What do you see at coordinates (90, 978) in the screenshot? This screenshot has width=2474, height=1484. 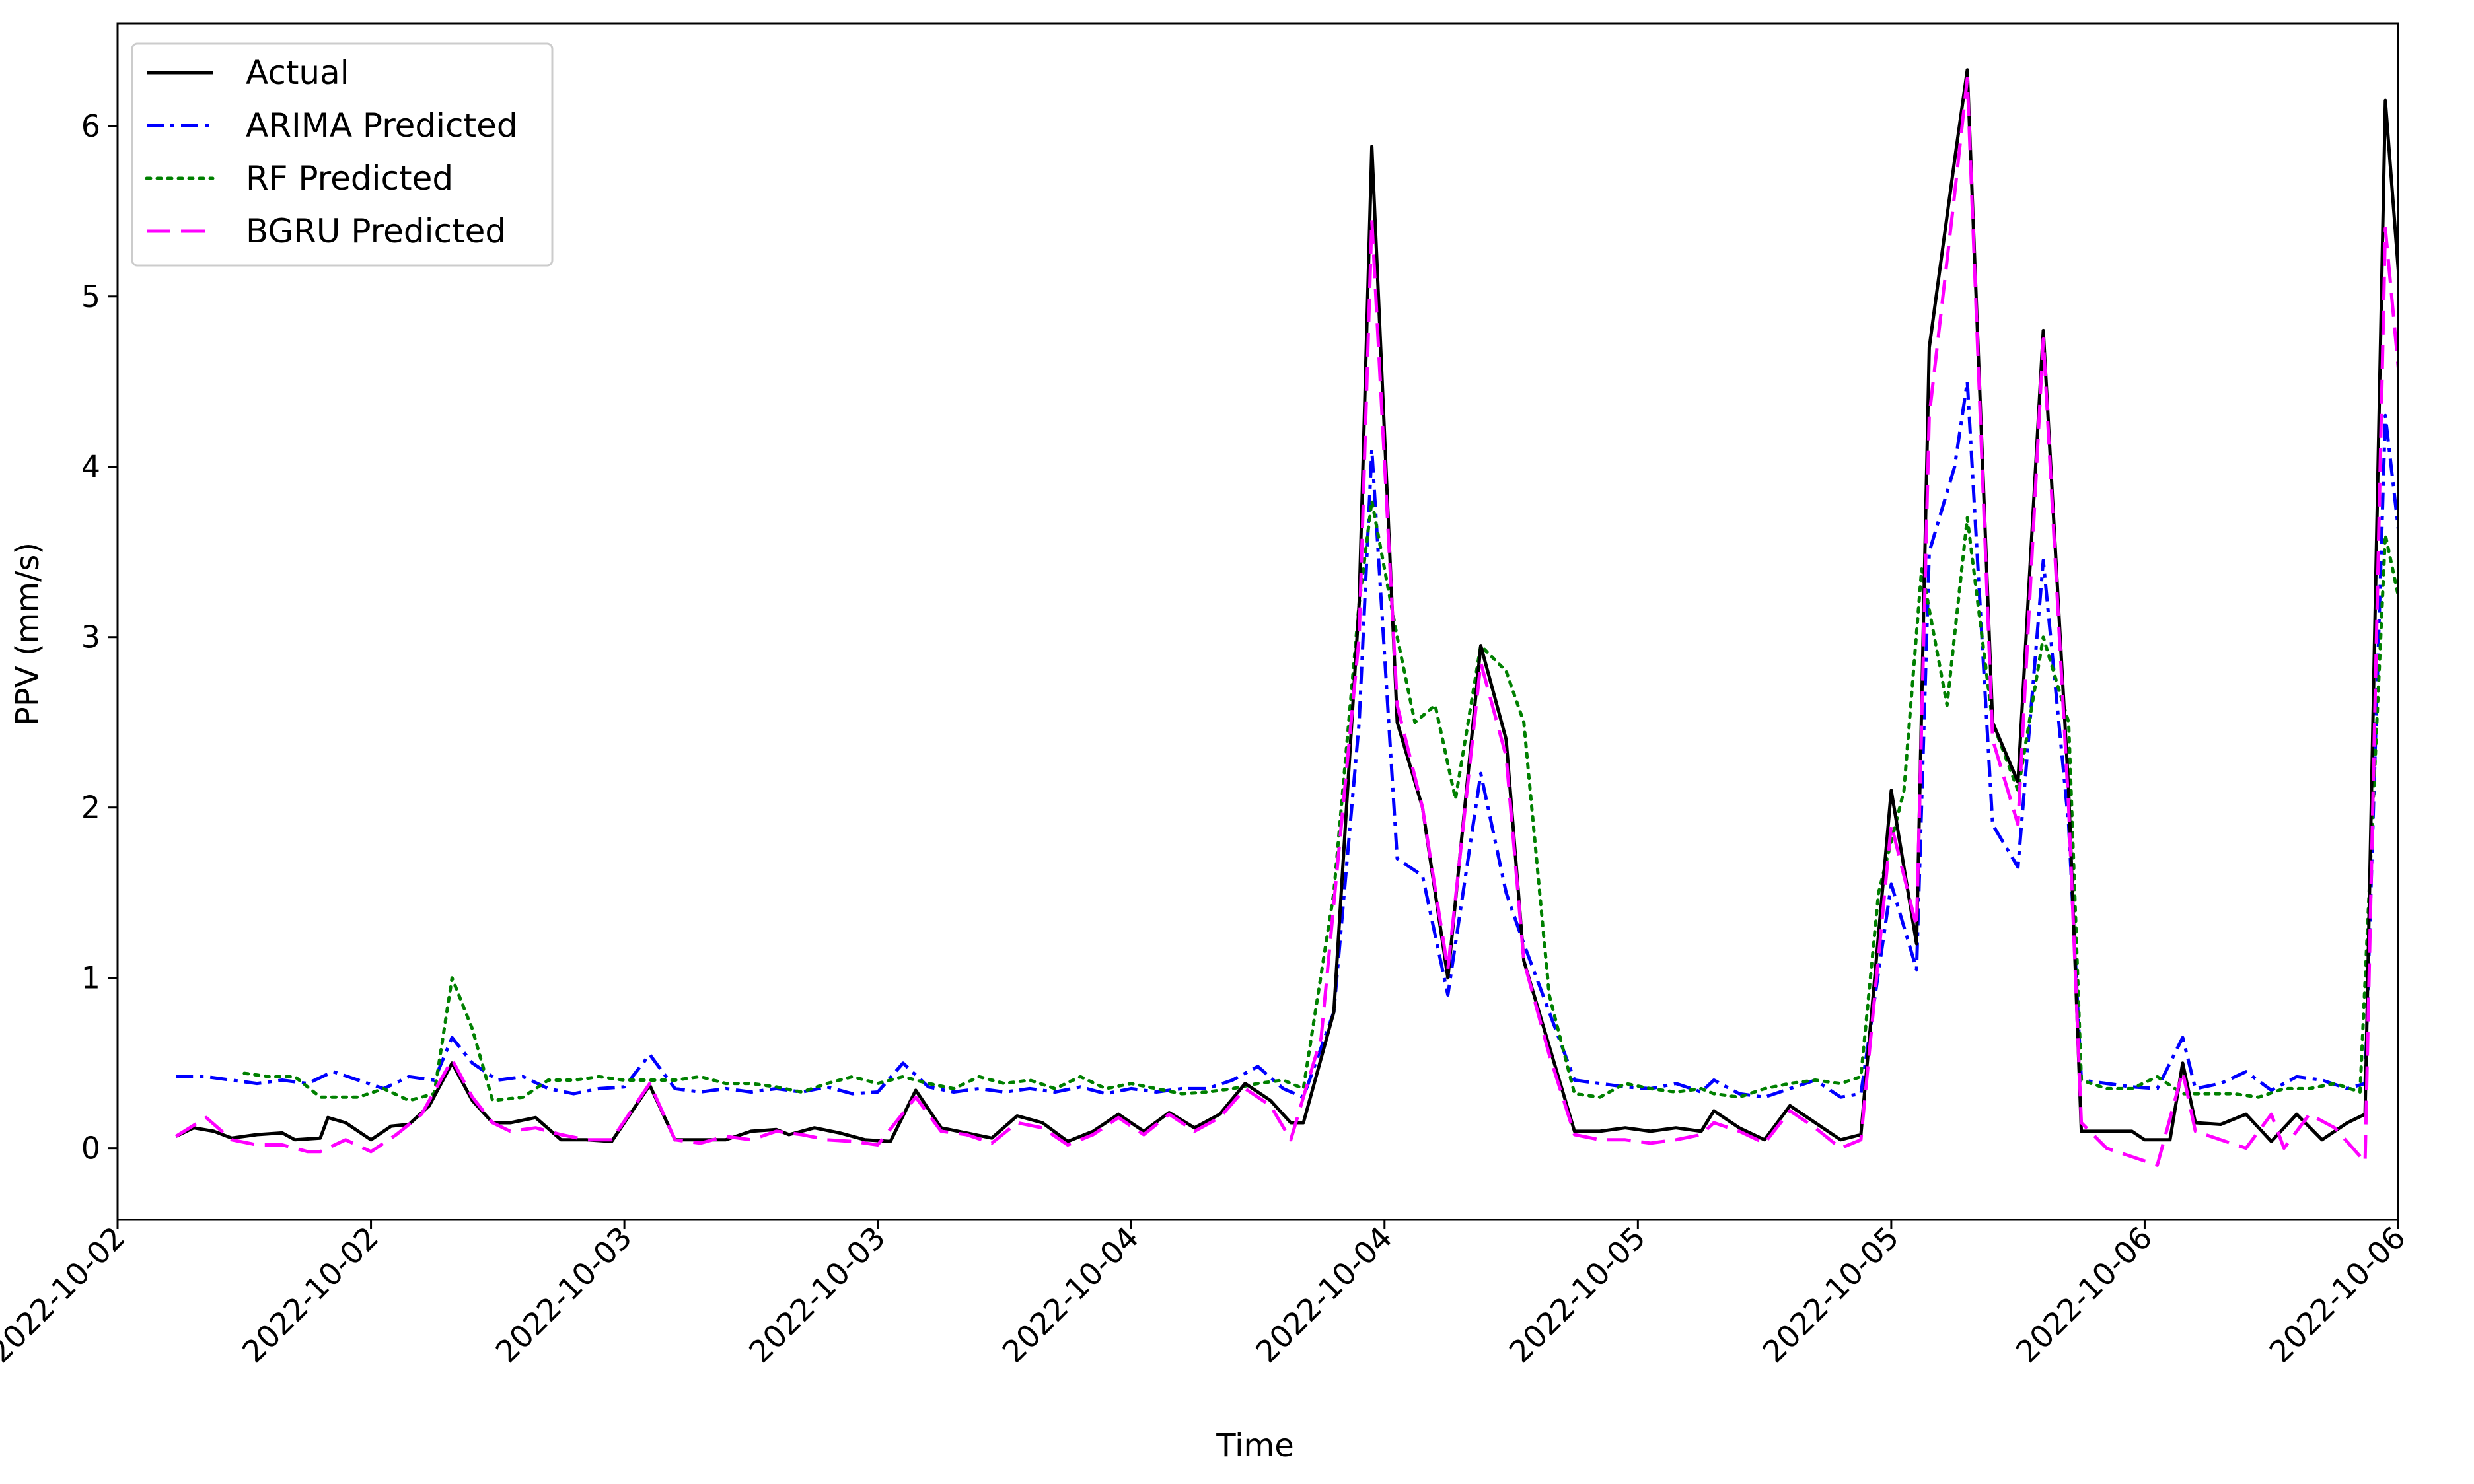 I see `y-tick-label: 1` at bounding box center [90, 978].